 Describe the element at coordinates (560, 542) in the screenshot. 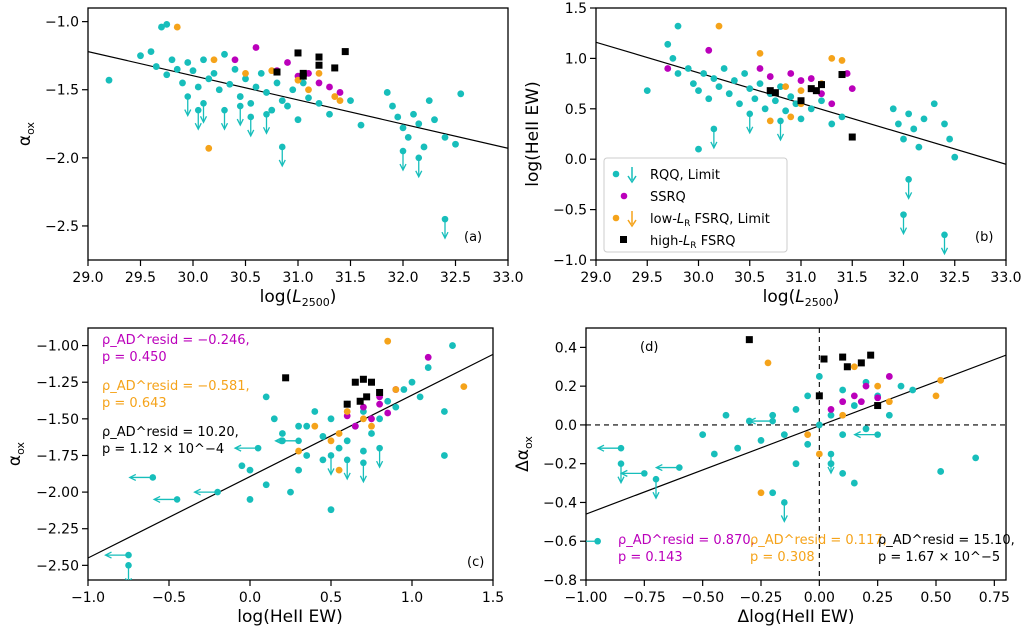

I see `y-tick-label: −0.6` at that location.